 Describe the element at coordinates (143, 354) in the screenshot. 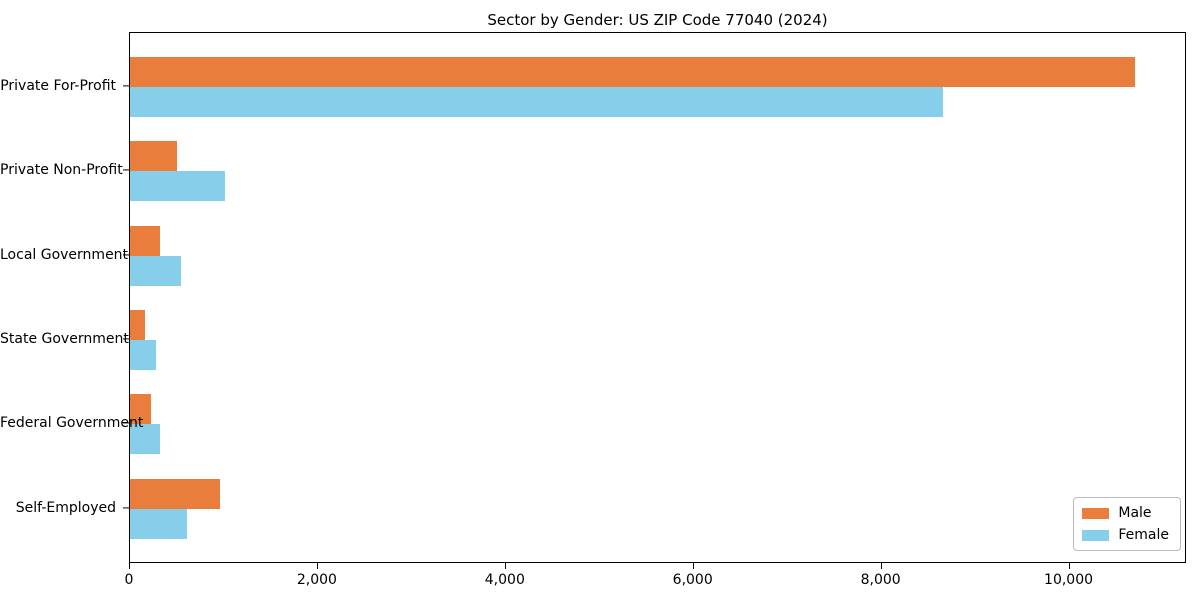

I see `bar-female-state-government` at that location.